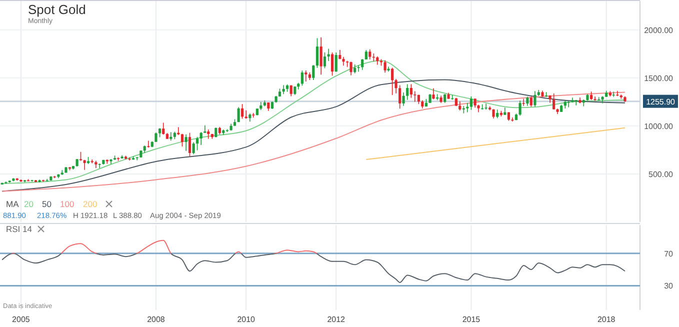 The height and width of the screenshot is (327, 679). What do you see at coordinates (471, 319) in the screenshot?
I see `x-tick-label: 2015` at bounding box center [471, 319].